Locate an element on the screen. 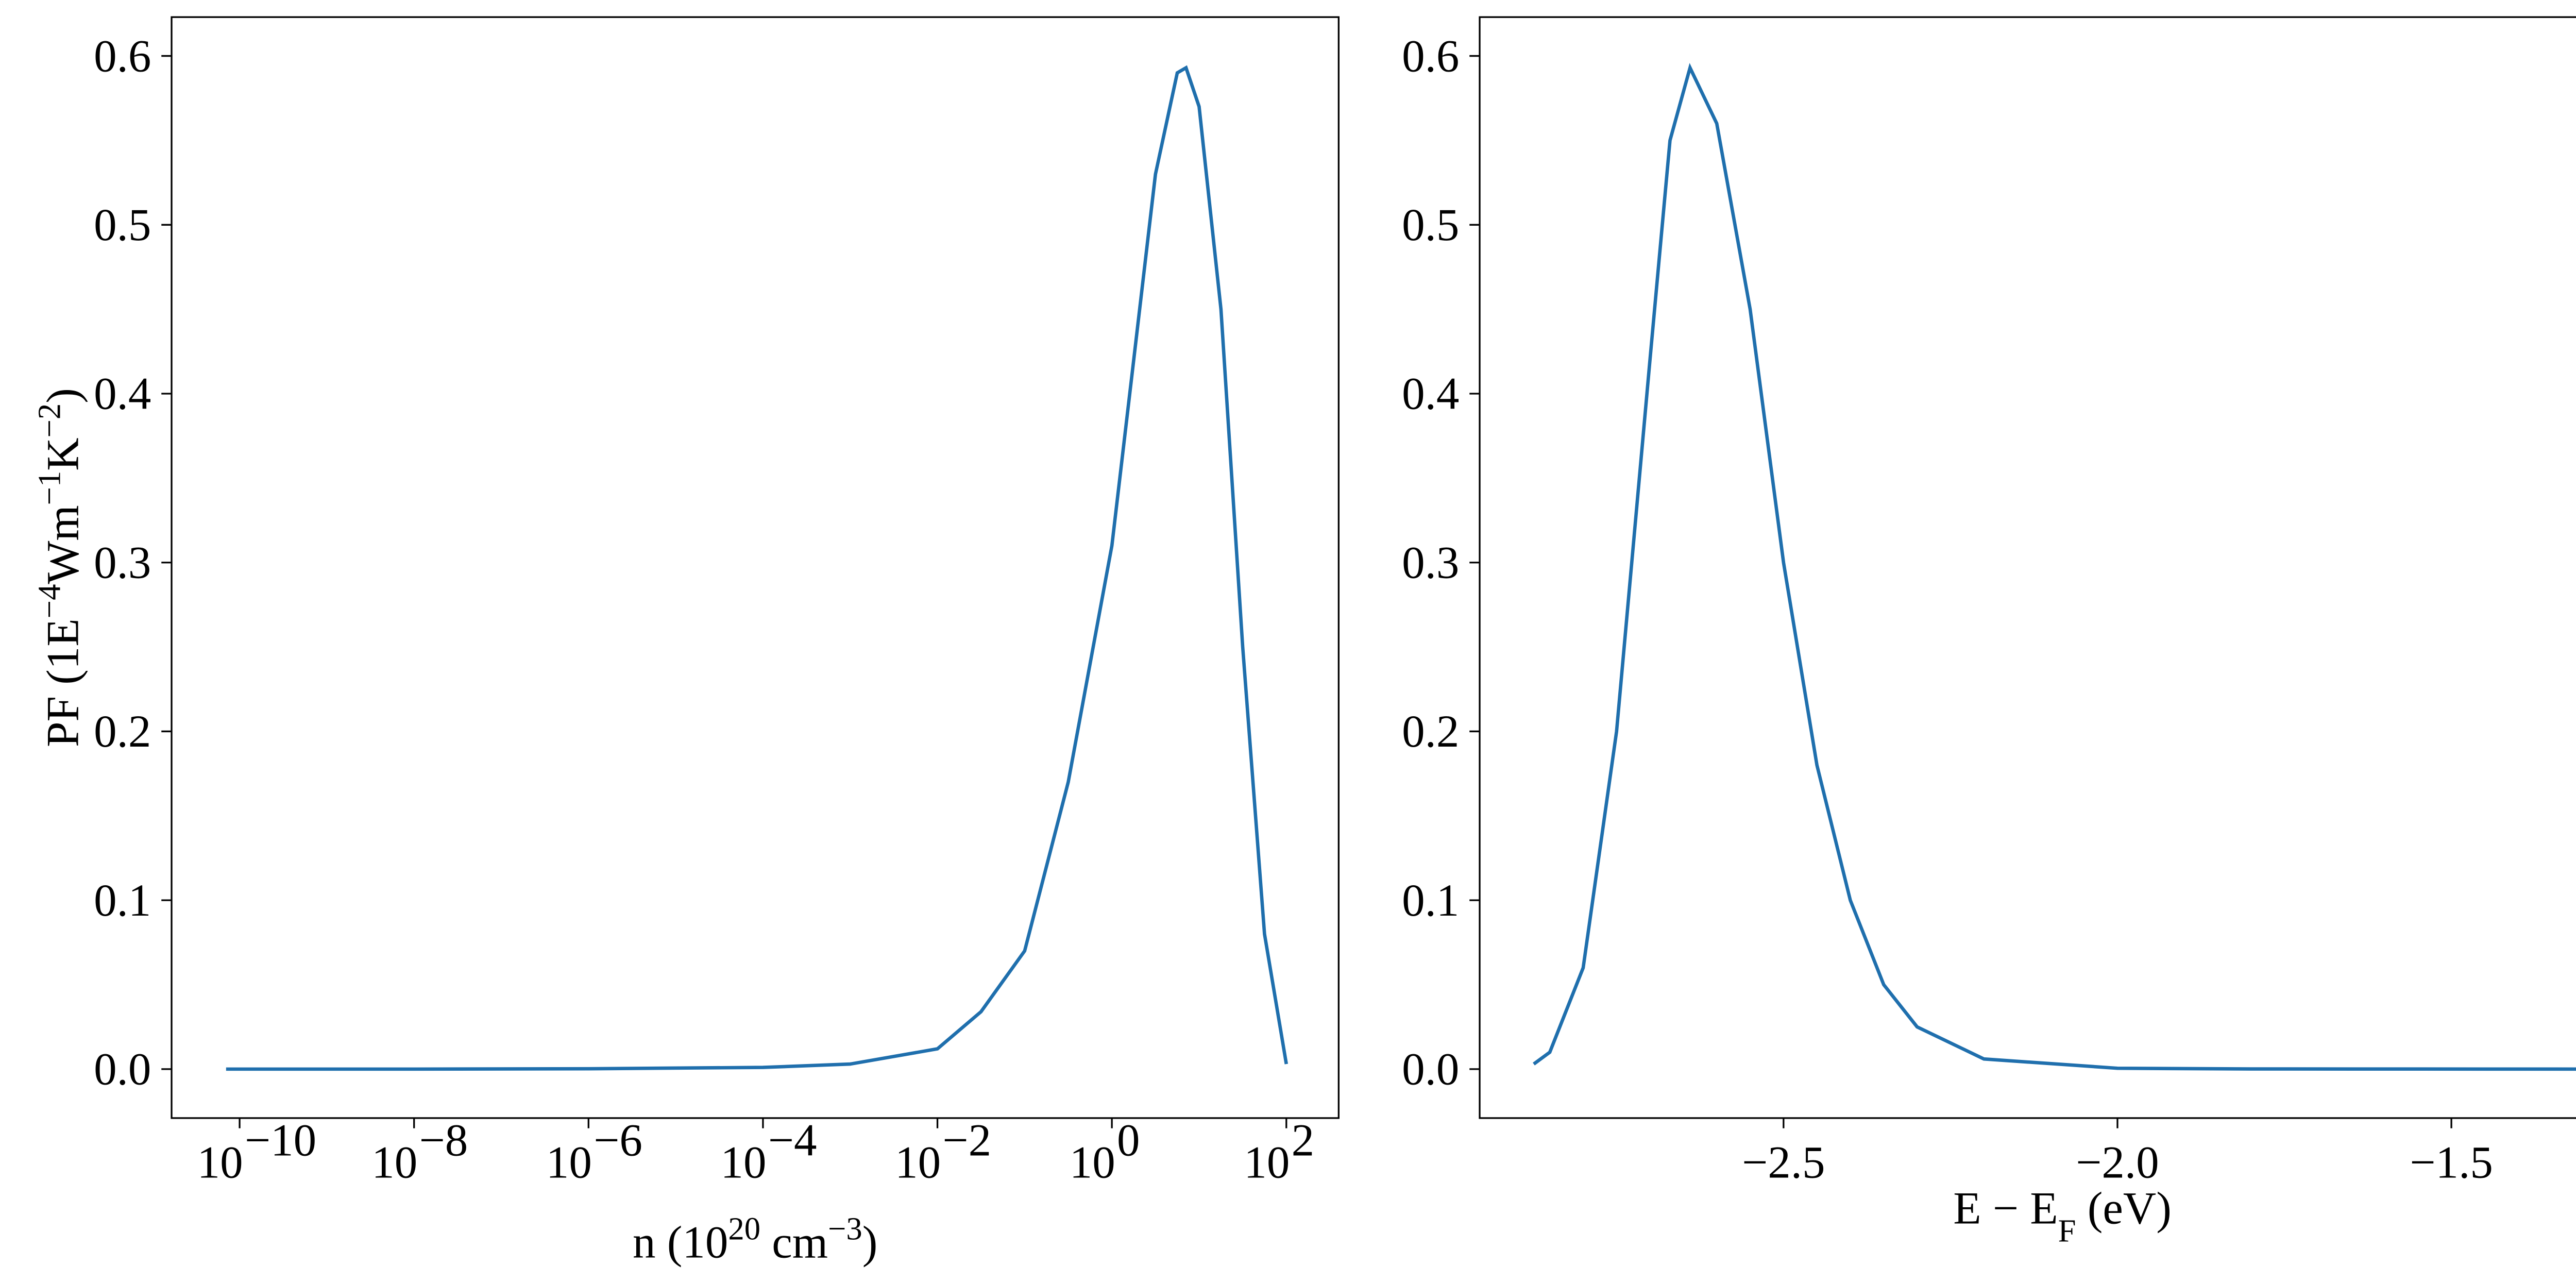  x-tick-exponent: −10 is located at coordinates (280, 1141).